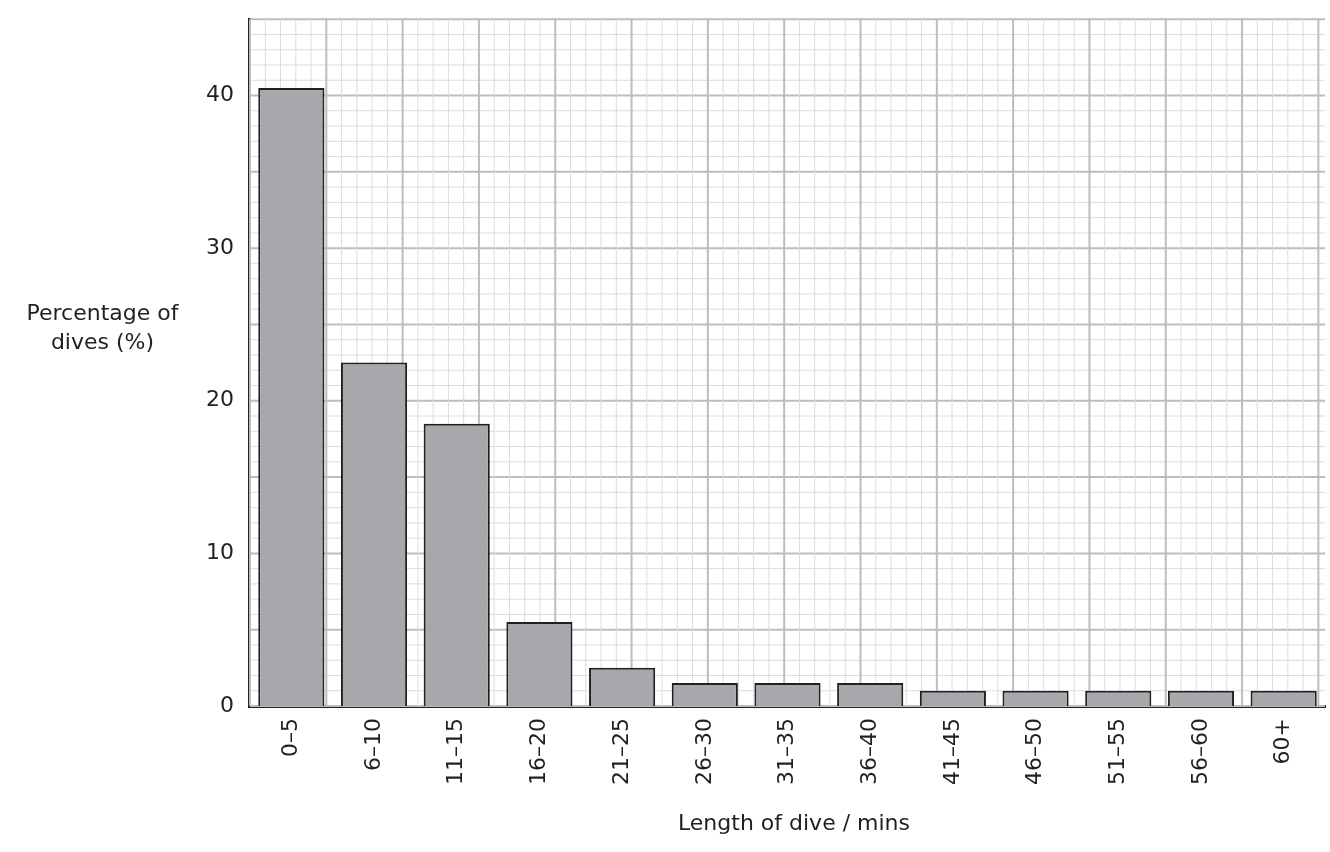  What do you see at coordinates (226, 704) in the screenshot?
I see `y-tick-label: 0` at bounding box center [226, 704].